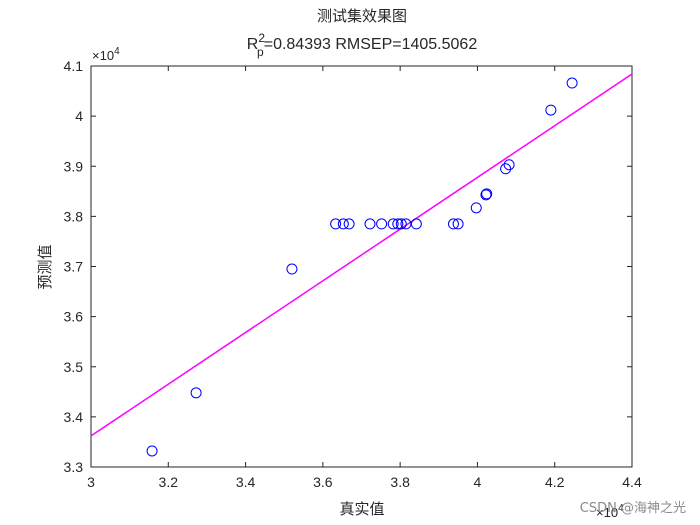 The height and width of the screenshot is (525, 700). I want to click on x-exponent-power: 4, so click(621, 508).